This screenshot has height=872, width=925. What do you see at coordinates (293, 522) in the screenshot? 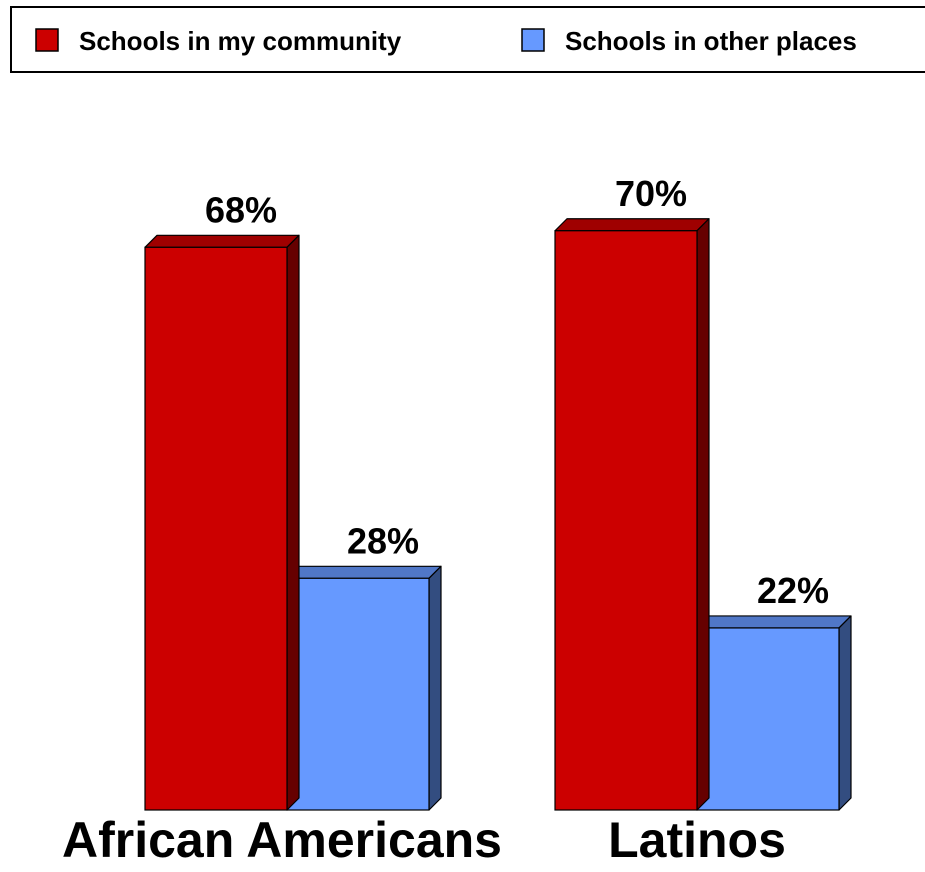
I see `bar-african-americans-schools-in-my-community-side-face` at bounding box center [293, 522].